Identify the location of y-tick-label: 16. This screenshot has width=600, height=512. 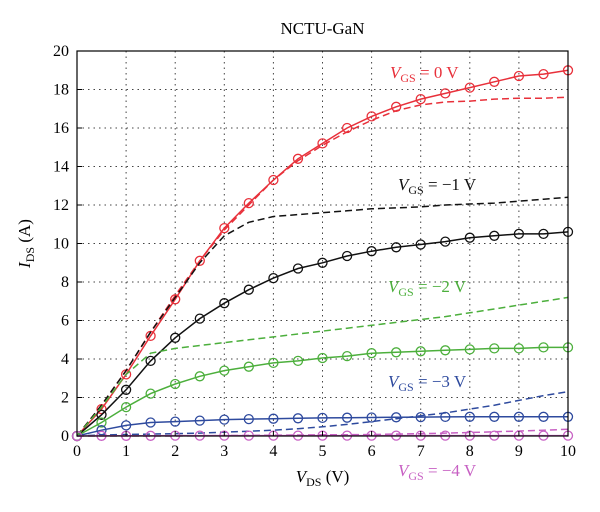
(61, 128).